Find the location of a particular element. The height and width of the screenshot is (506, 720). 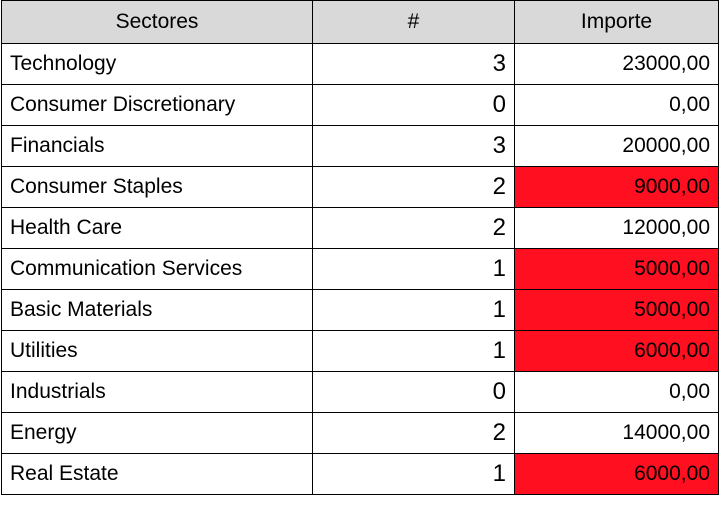

amount-cell: 12000,00 is located at coordinates (616, 228).